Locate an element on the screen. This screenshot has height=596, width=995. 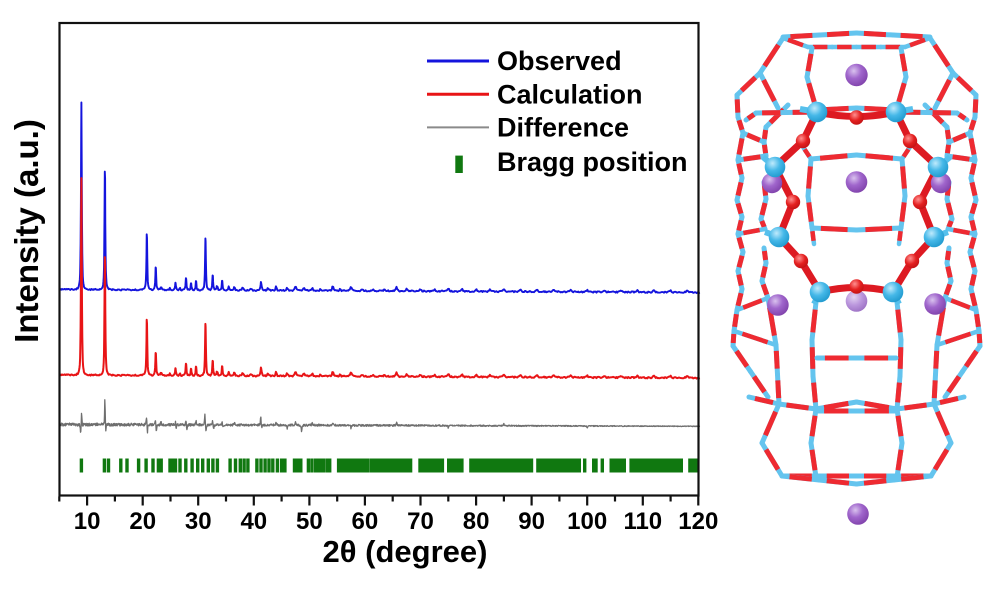
svg-text: 70 is located at coordinates (420, 521).